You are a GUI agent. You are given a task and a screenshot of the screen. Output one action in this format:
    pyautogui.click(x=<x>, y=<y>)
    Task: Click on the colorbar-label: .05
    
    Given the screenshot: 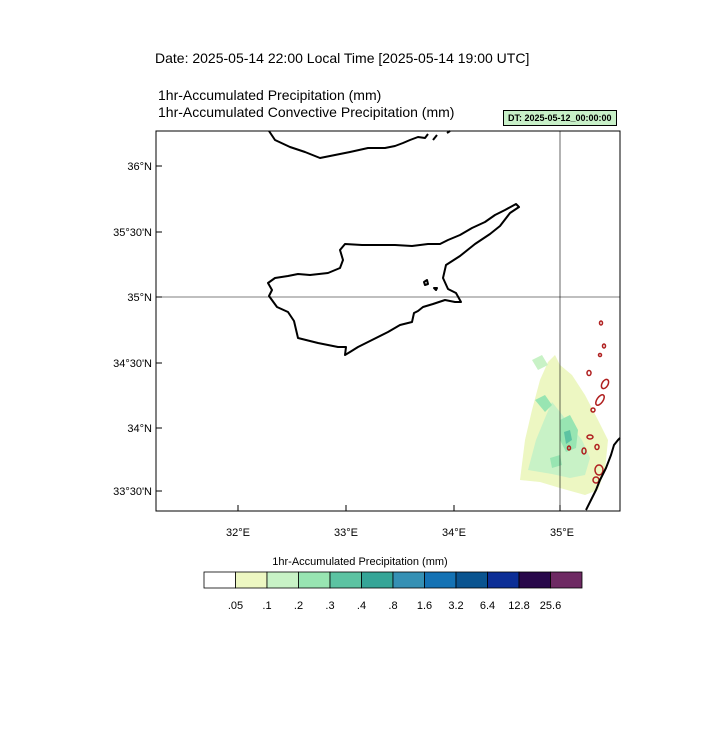 What is the action you would take?
    pyautogui.click(x=235, y=606)
    